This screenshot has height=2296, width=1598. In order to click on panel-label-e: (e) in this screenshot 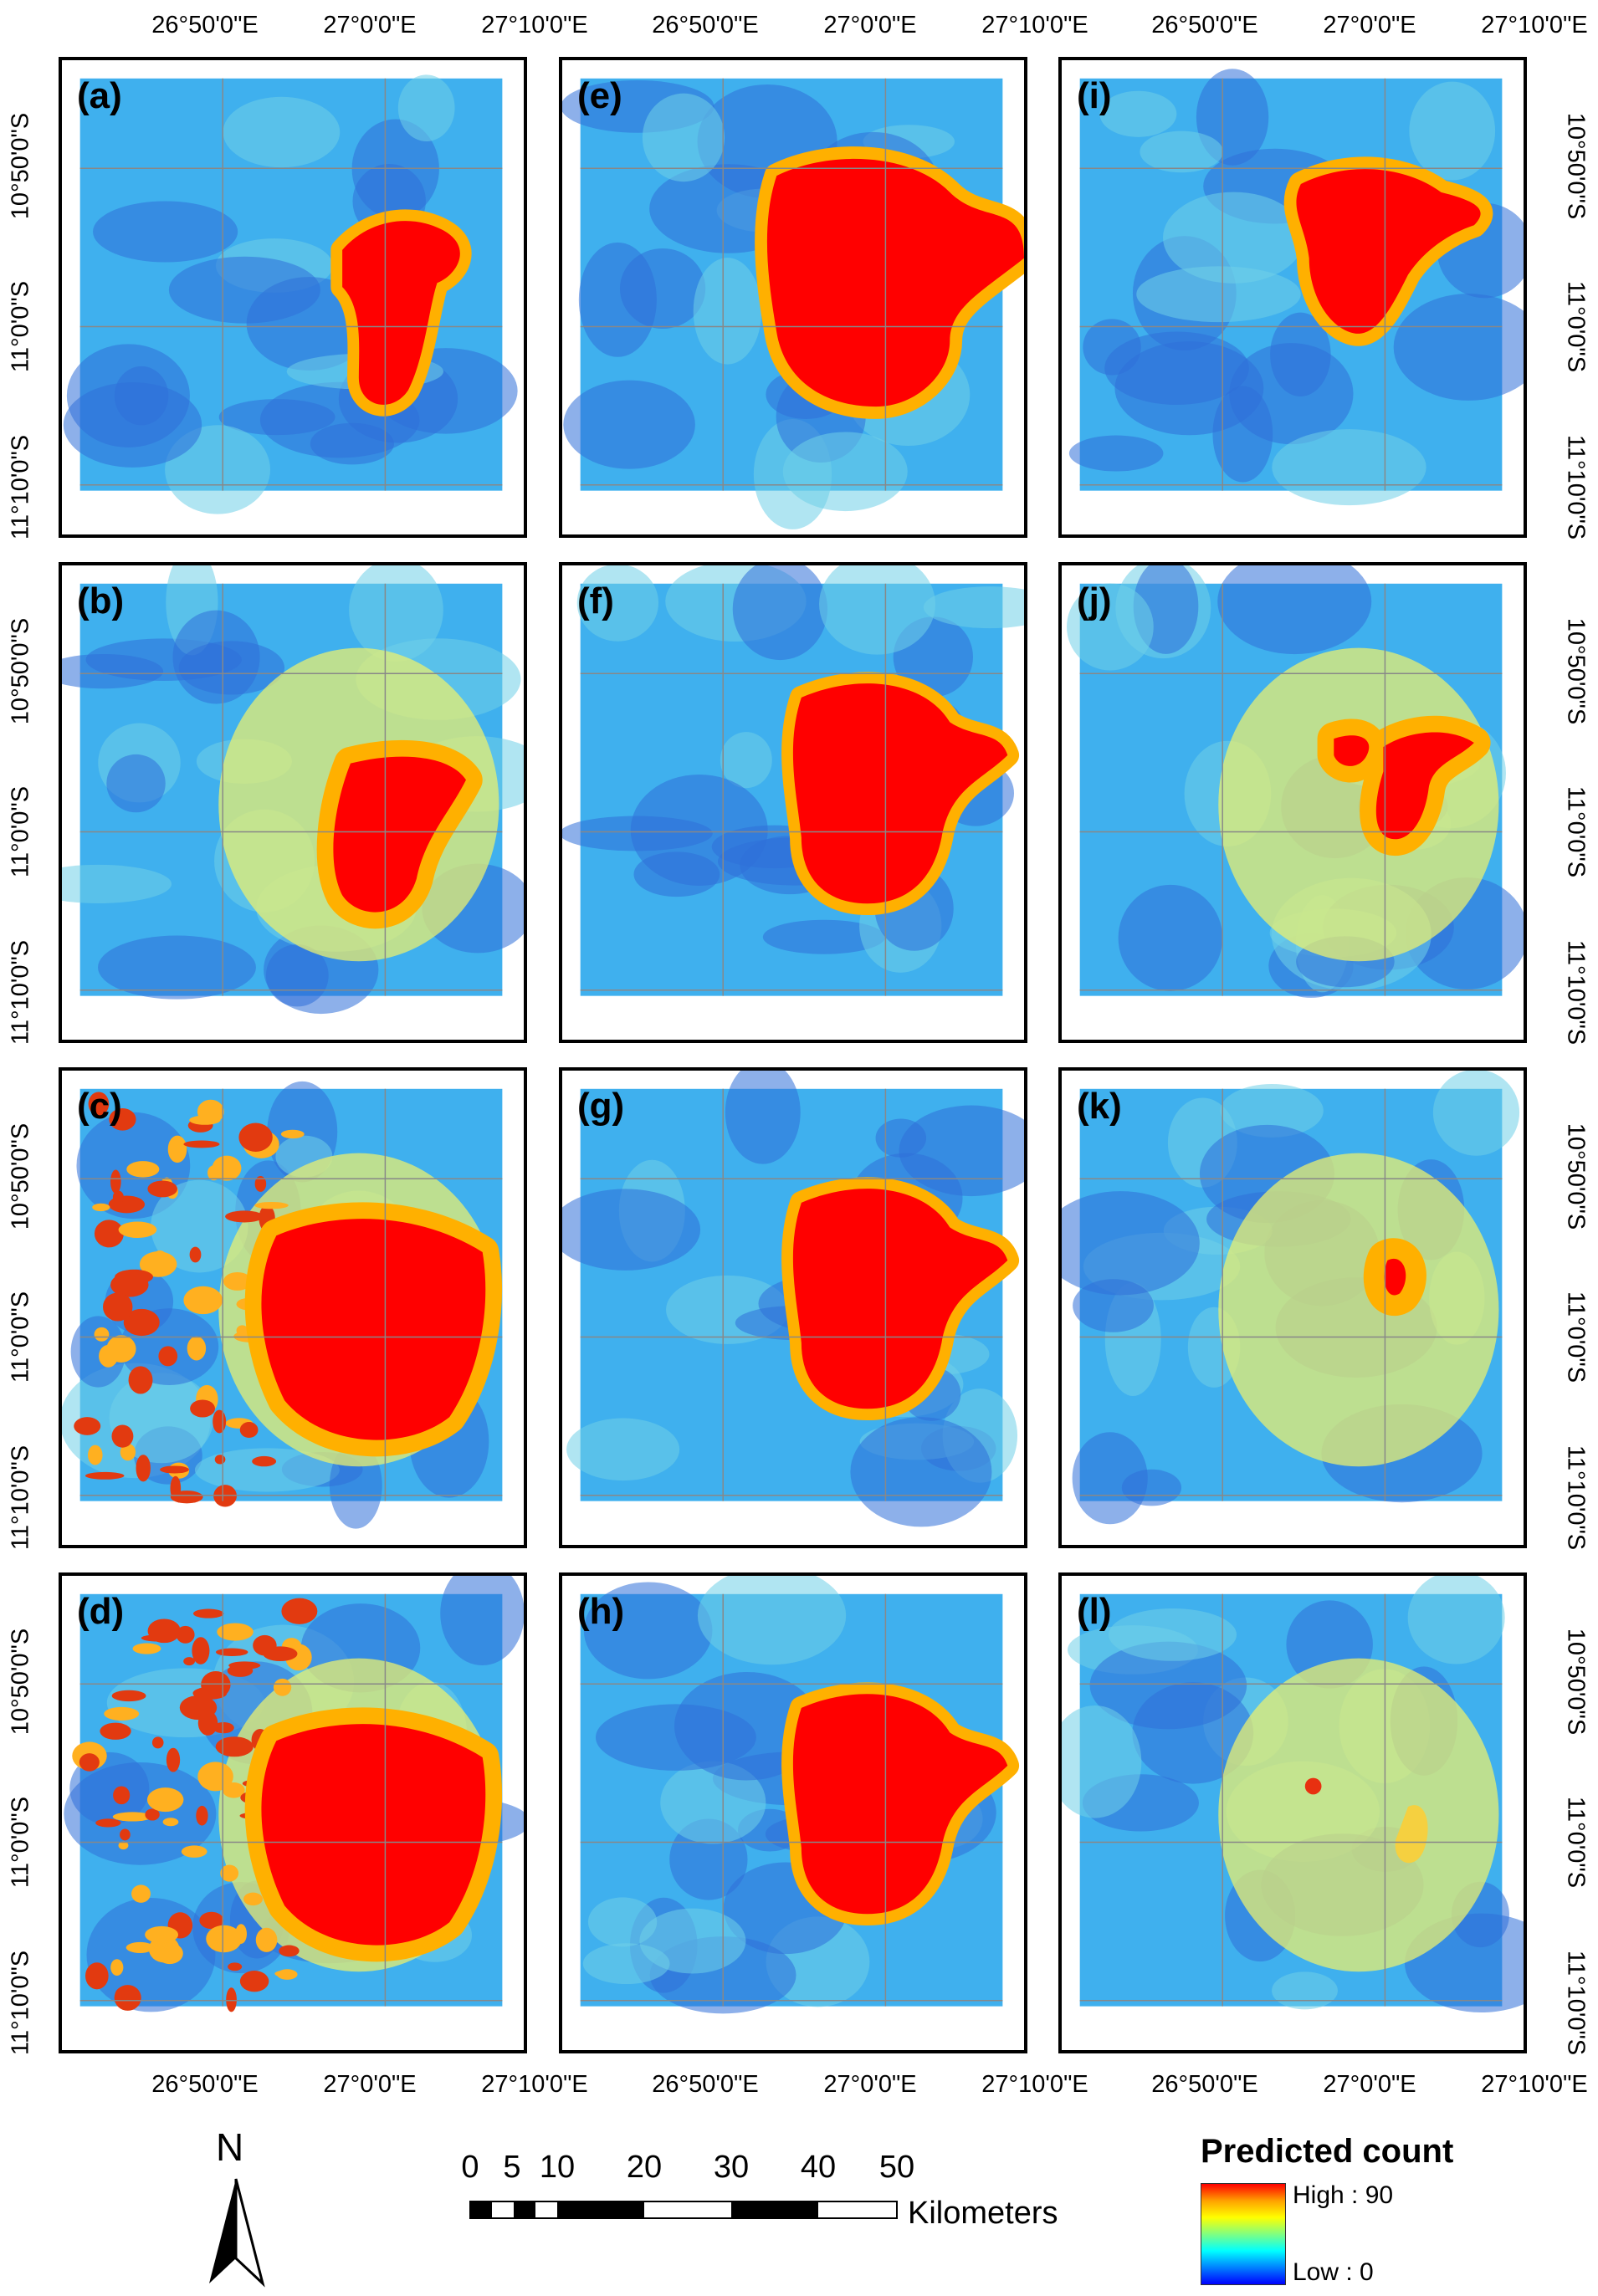, I will do `click(599, 95)`.